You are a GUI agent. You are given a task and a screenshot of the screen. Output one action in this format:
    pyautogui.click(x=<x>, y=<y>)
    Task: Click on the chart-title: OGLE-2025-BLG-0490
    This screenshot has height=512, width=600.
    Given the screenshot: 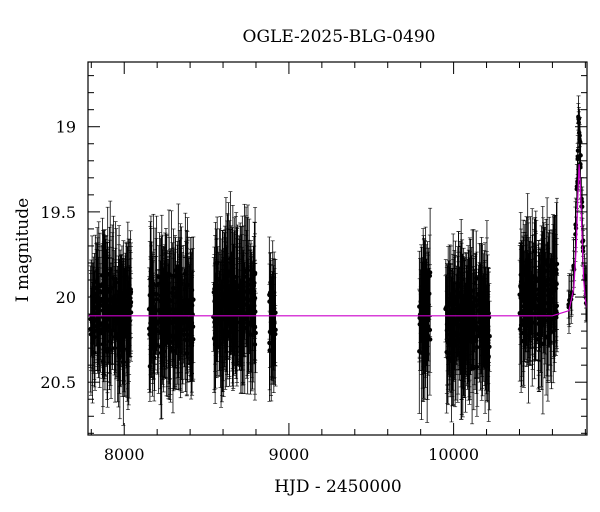 What is the action you would take?
    pyautogui.click(x=339, y=37)
    